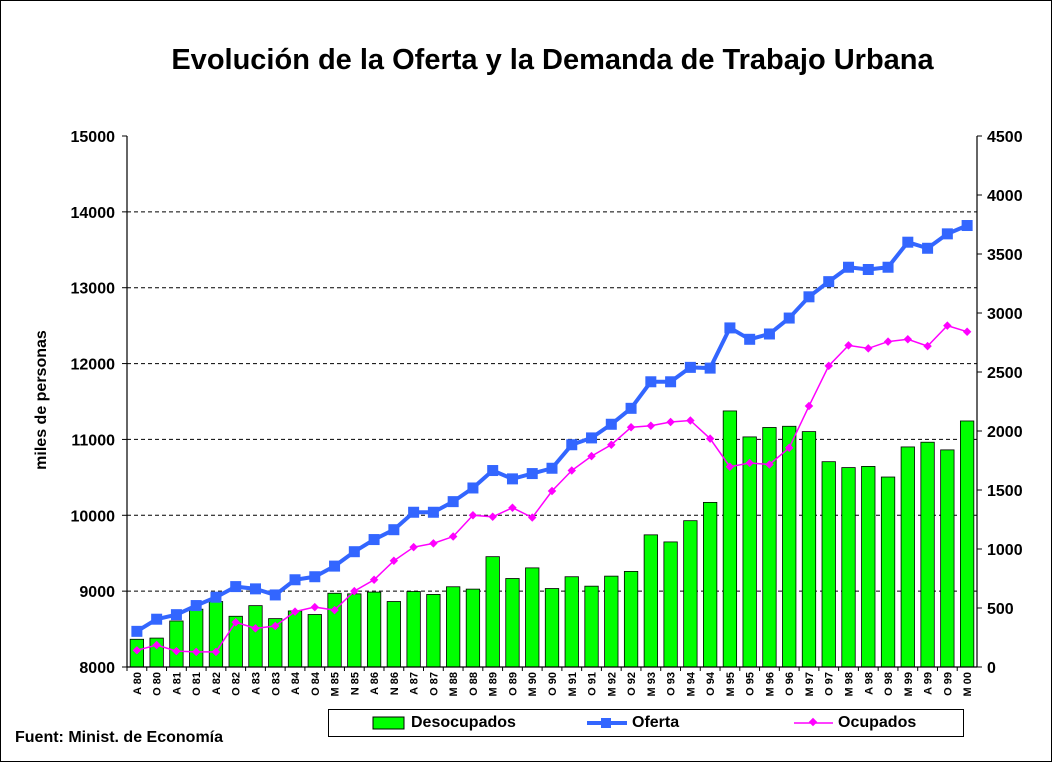 This screenshot has width=1055, height=765. I want to click on x-tick-label: A 83, so click(256, 683).